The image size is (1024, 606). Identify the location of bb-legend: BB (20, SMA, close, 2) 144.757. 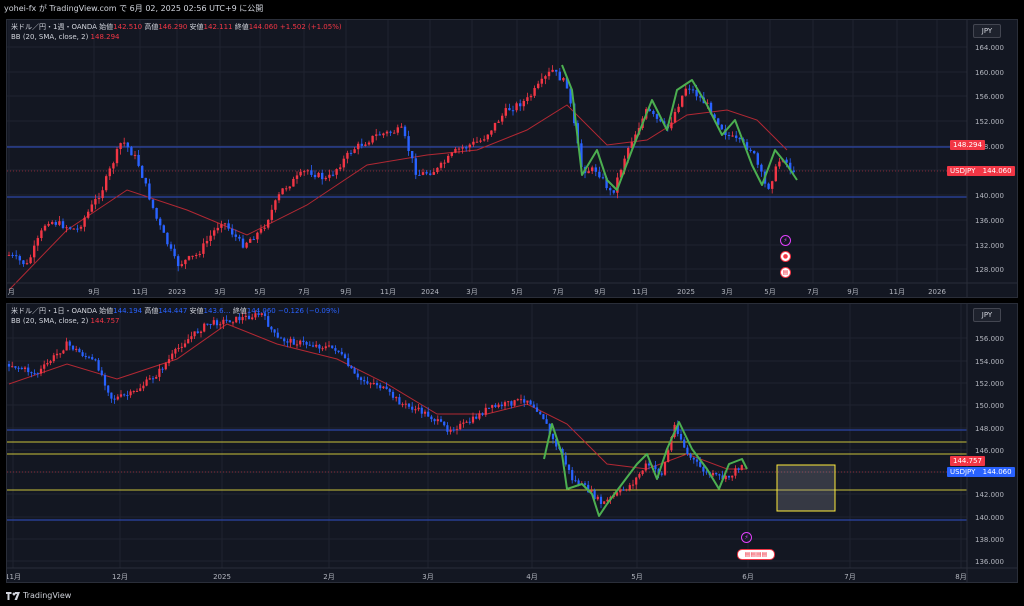
(65, 321).